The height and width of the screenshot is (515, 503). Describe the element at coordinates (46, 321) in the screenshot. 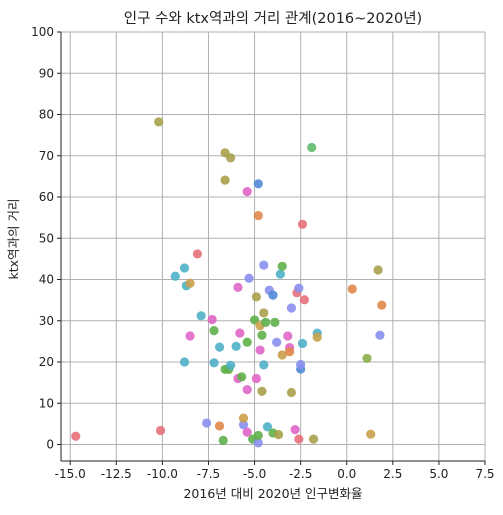

I see `y-tick-label: 30` at that location.